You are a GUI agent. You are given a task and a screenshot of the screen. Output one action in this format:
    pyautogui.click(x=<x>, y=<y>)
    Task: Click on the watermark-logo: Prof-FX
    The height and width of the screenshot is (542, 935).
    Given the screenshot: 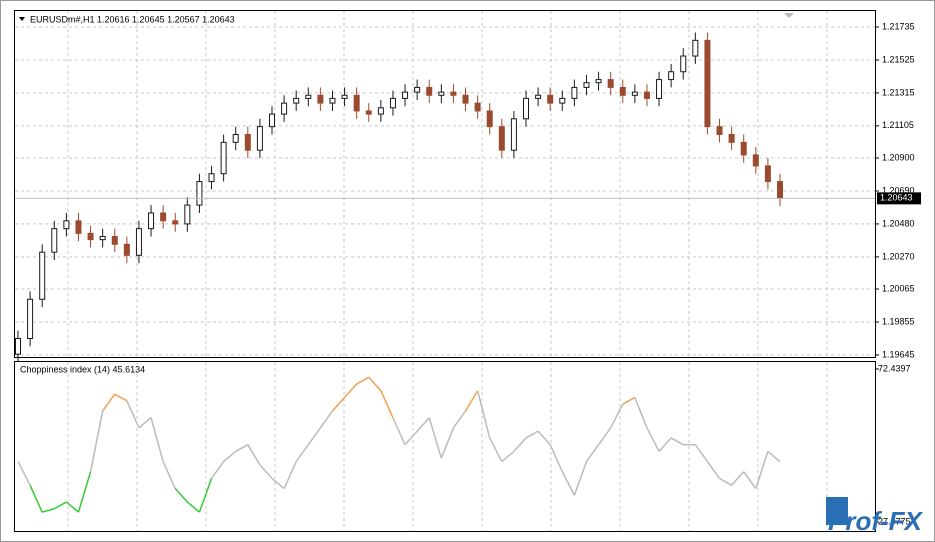 What is the action you would take?
    pyautogui.click(x=875, y=516)
    